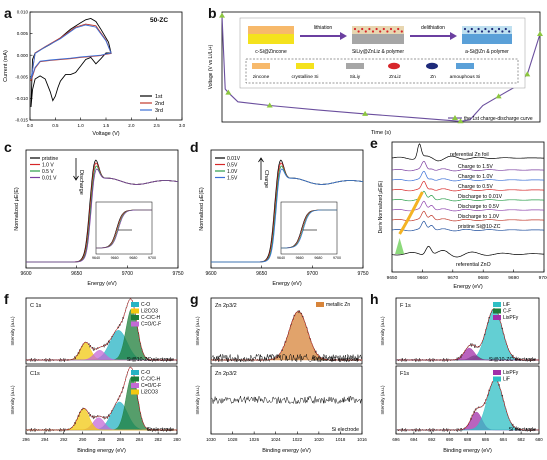 The width and height of the screenshot is (547, 460). Describe the element at coordinates (455, 117) in the screenshot. I see `legend-marker` at that location.